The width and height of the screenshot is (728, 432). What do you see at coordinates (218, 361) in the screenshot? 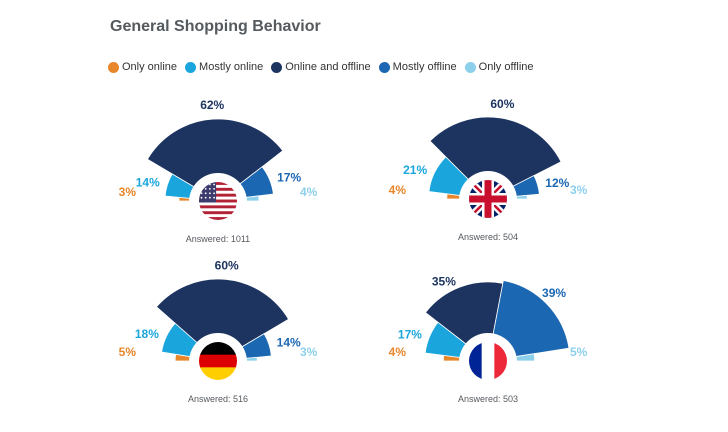
I see `germany-flag` at bounding box center [218, 361].